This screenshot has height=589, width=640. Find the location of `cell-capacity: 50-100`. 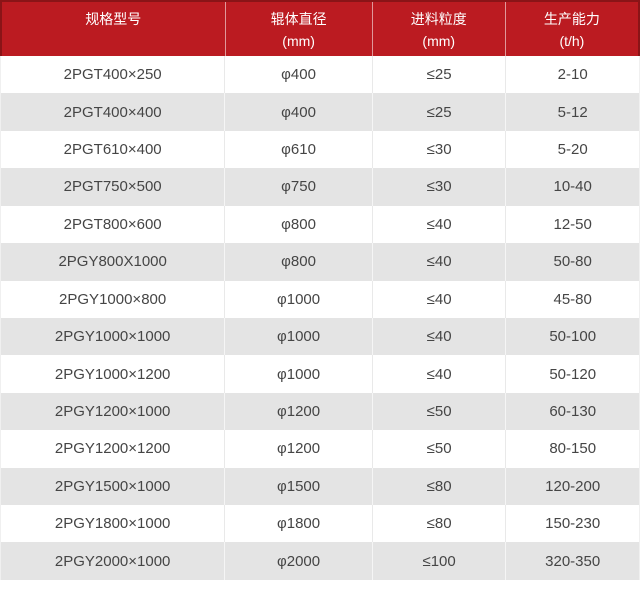

cell-capacity: 50-100 is located at coordinates (573, 337).